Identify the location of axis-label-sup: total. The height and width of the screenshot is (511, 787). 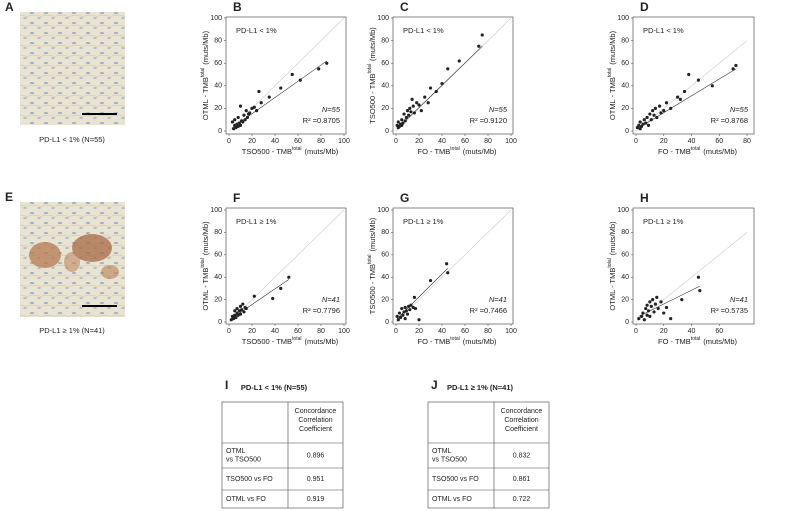
(370, 259).